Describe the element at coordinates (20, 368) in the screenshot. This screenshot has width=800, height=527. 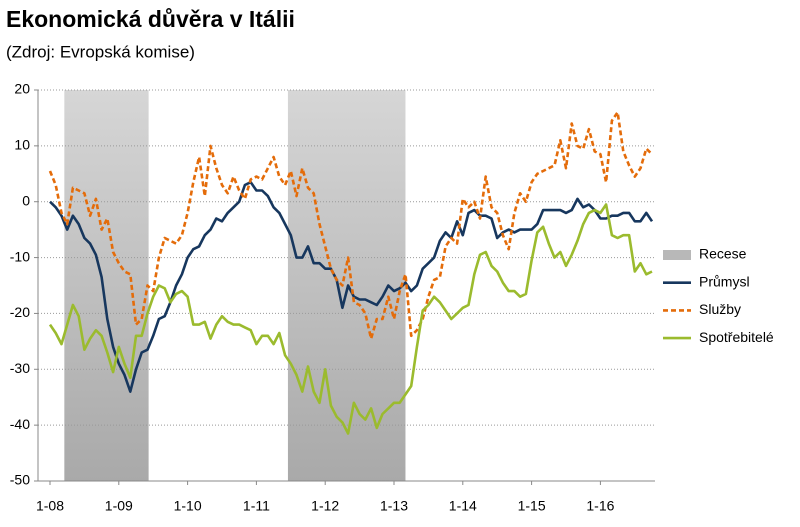
I see `y-tick-label: -30` at that location.